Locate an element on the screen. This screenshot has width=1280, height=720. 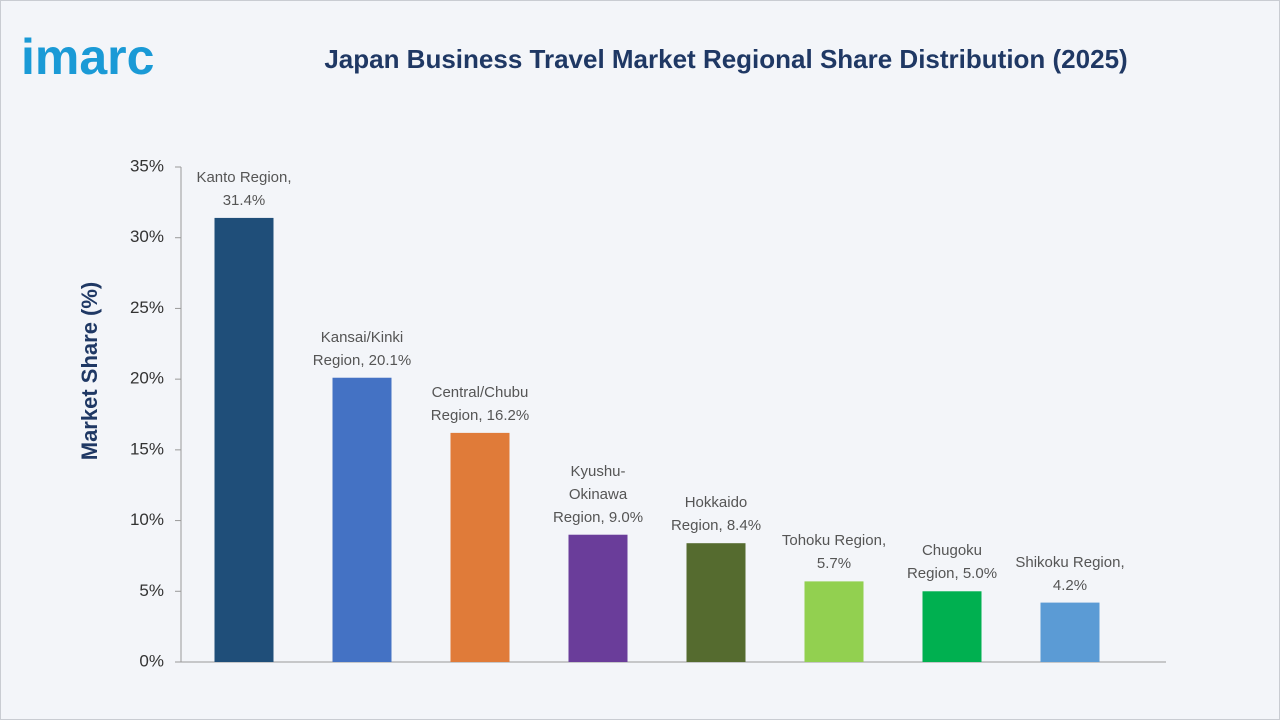
data-label: Shikoku Region, 4.2% is located at coordinates (1070, 573).